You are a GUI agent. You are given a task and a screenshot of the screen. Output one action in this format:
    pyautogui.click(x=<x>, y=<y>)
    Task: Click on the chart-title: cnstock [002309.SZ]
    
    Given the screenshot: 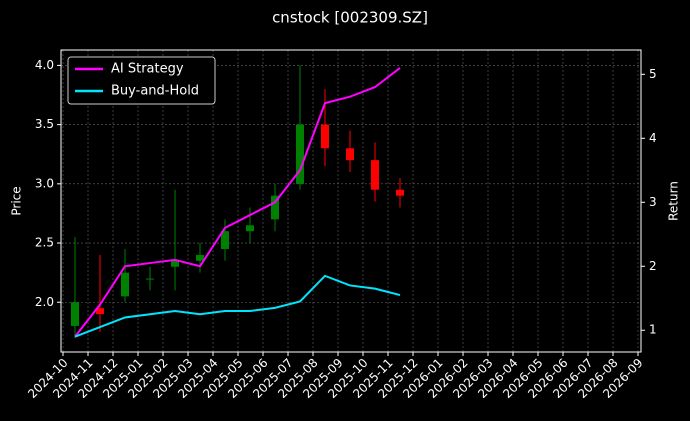 What is the action you would take?
    pyautogui.click(x=350, y=18)
    